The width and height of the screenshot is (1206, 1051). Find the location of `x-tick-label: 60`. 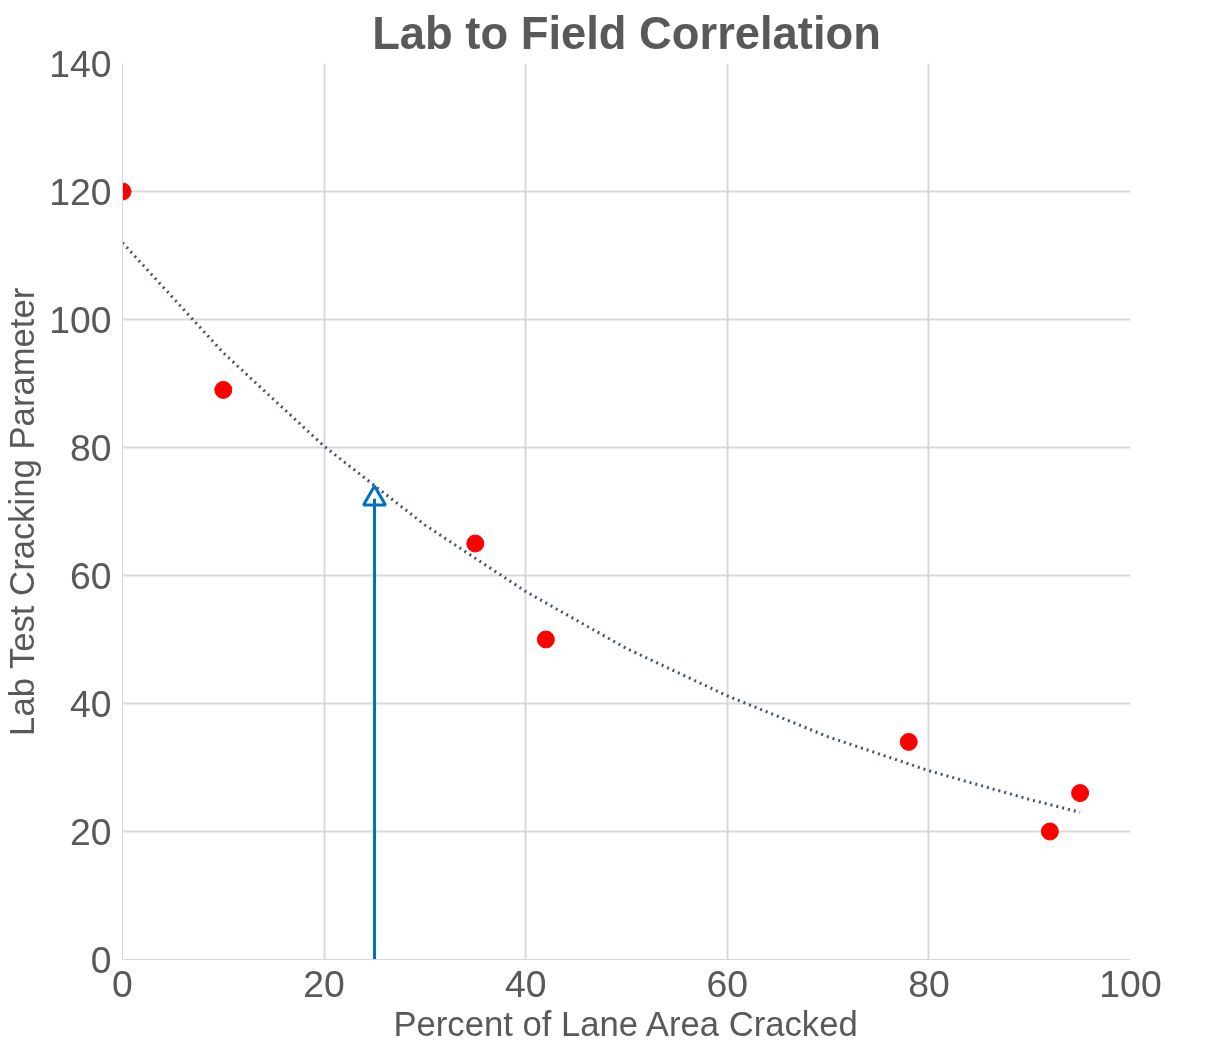

x-tick-label: 60 is located at coordinates (727, 983).